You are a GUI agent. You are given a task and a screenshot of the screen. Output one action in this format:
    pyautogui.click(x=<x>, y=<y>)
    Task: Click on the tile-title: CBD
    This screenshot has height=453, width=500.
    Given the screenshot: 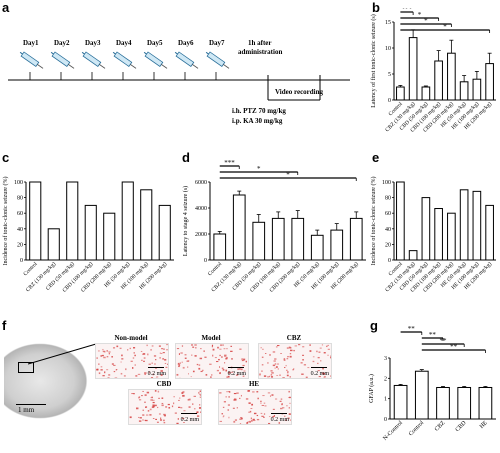 What is the action you would take?
    pyautogui.click(x=164, y=384)
    